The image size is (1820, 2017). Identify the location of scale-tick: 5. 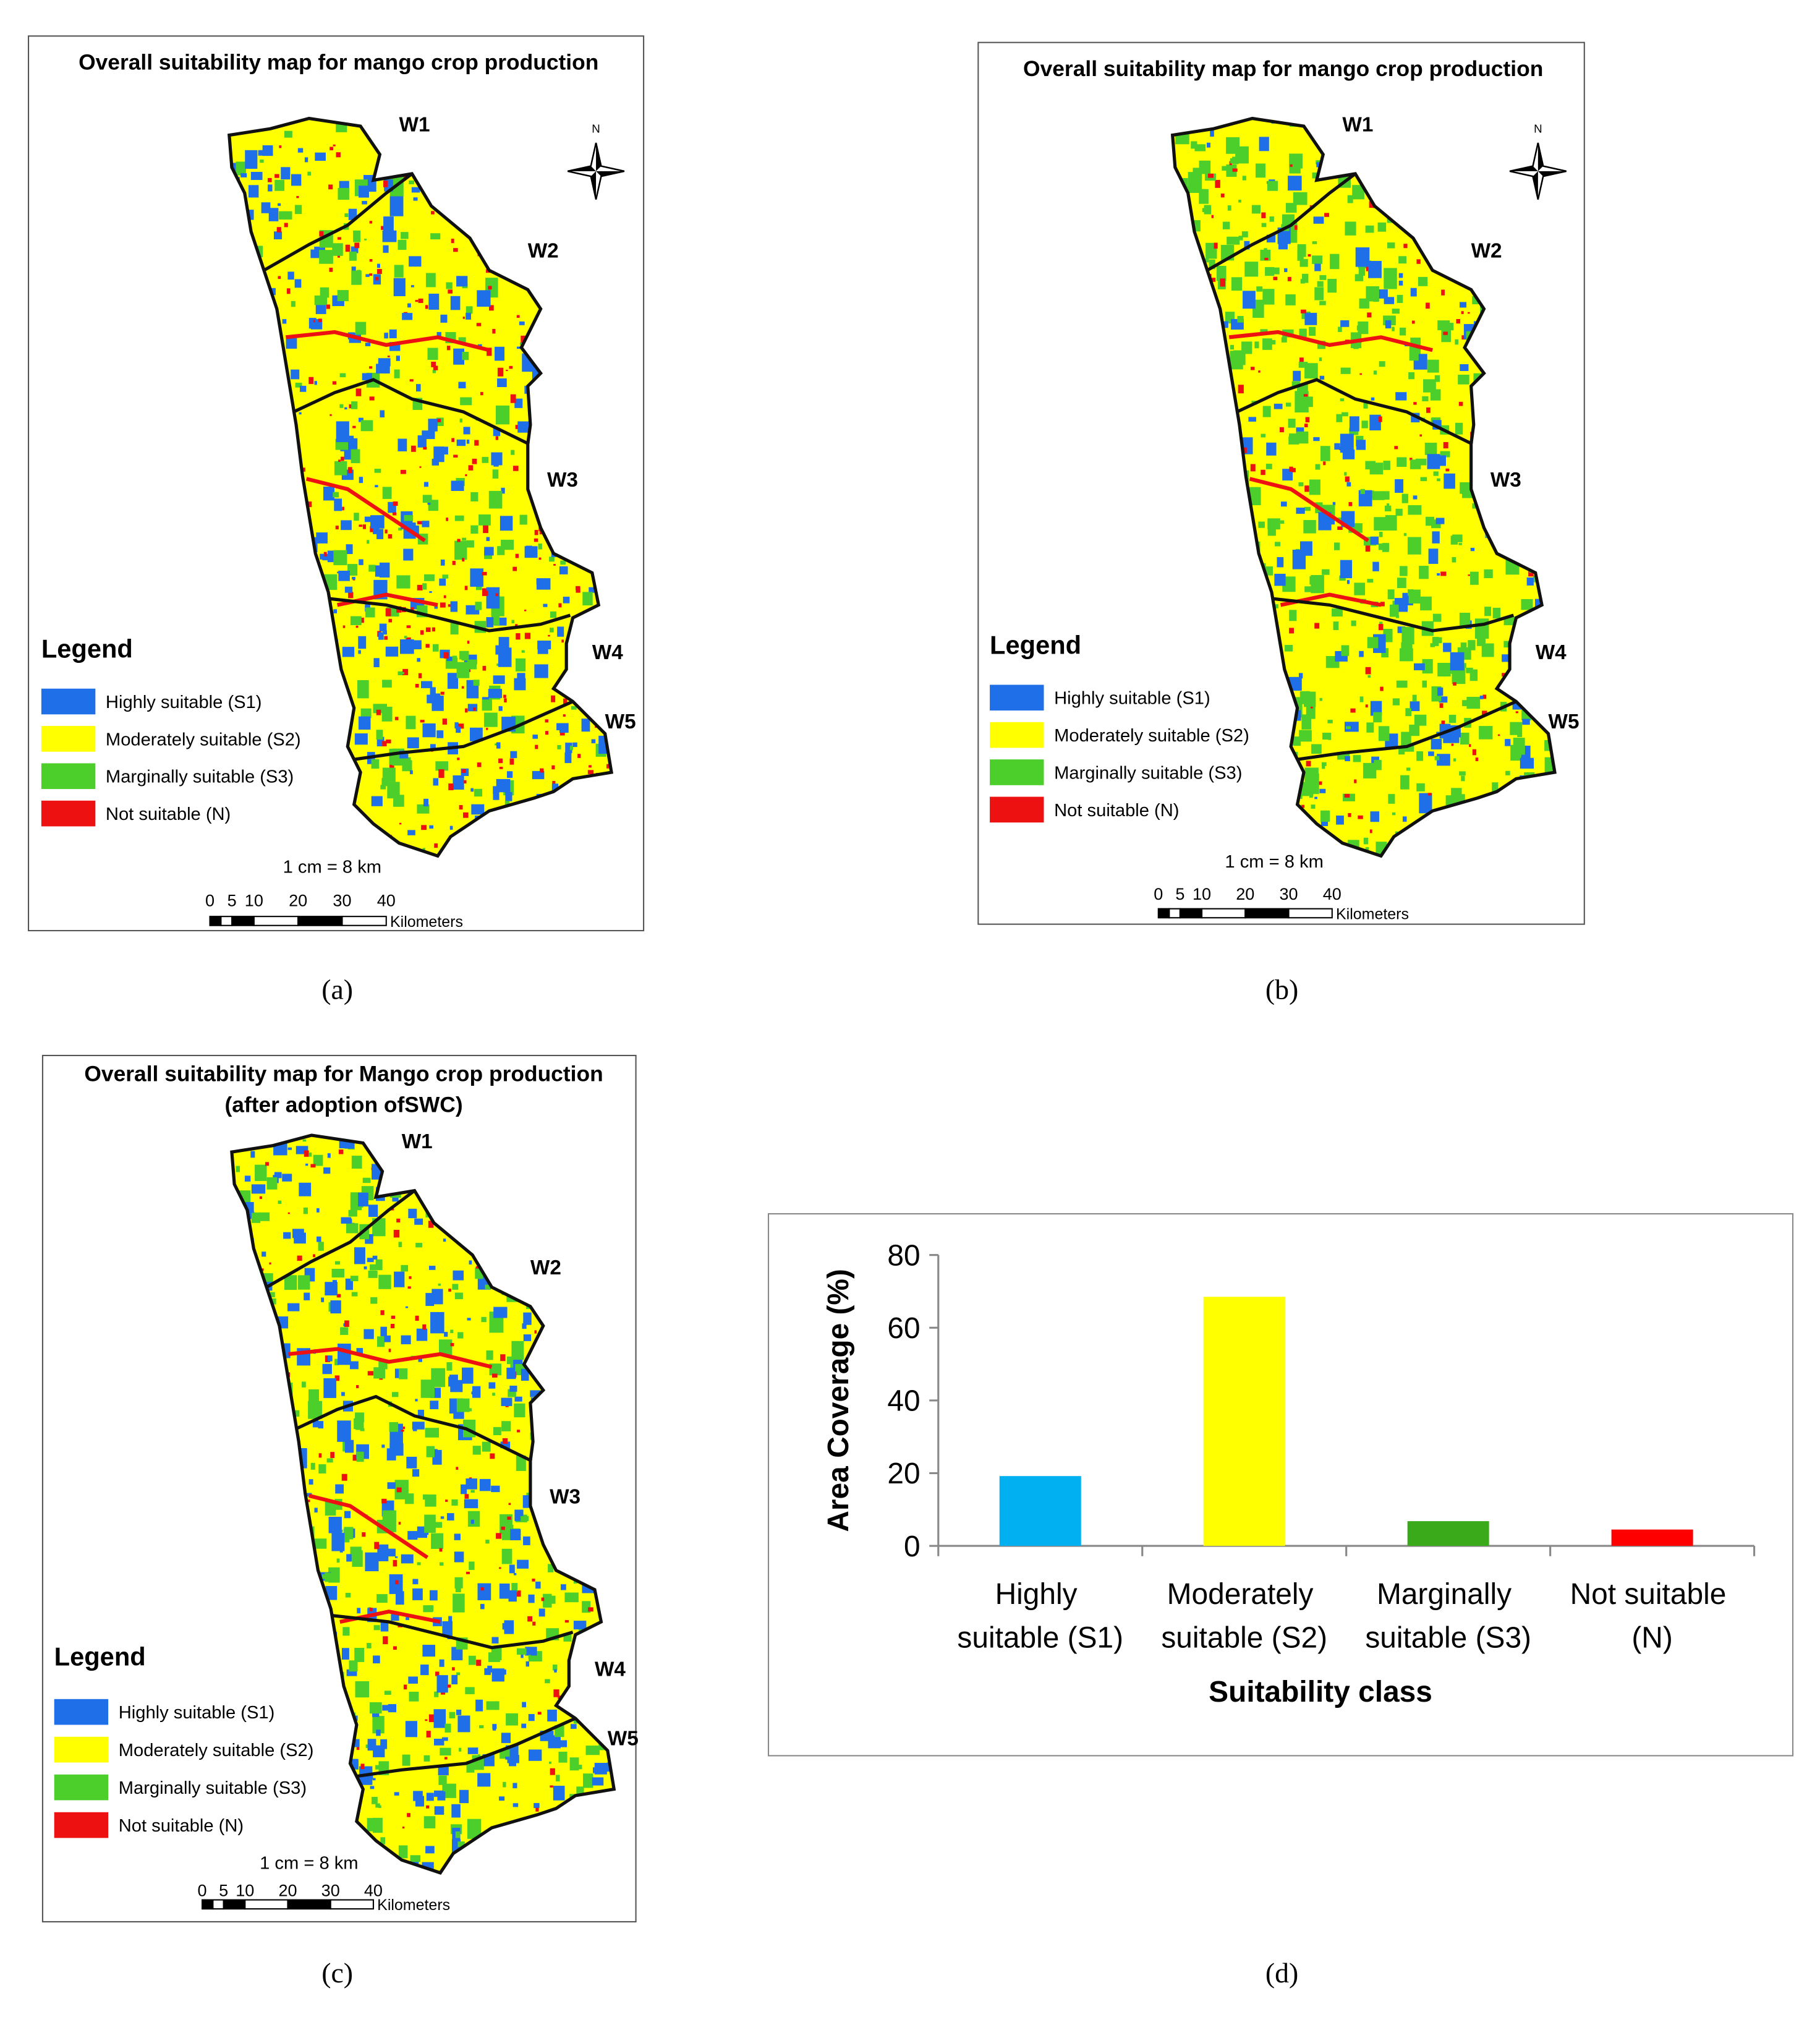
(1179, 894).